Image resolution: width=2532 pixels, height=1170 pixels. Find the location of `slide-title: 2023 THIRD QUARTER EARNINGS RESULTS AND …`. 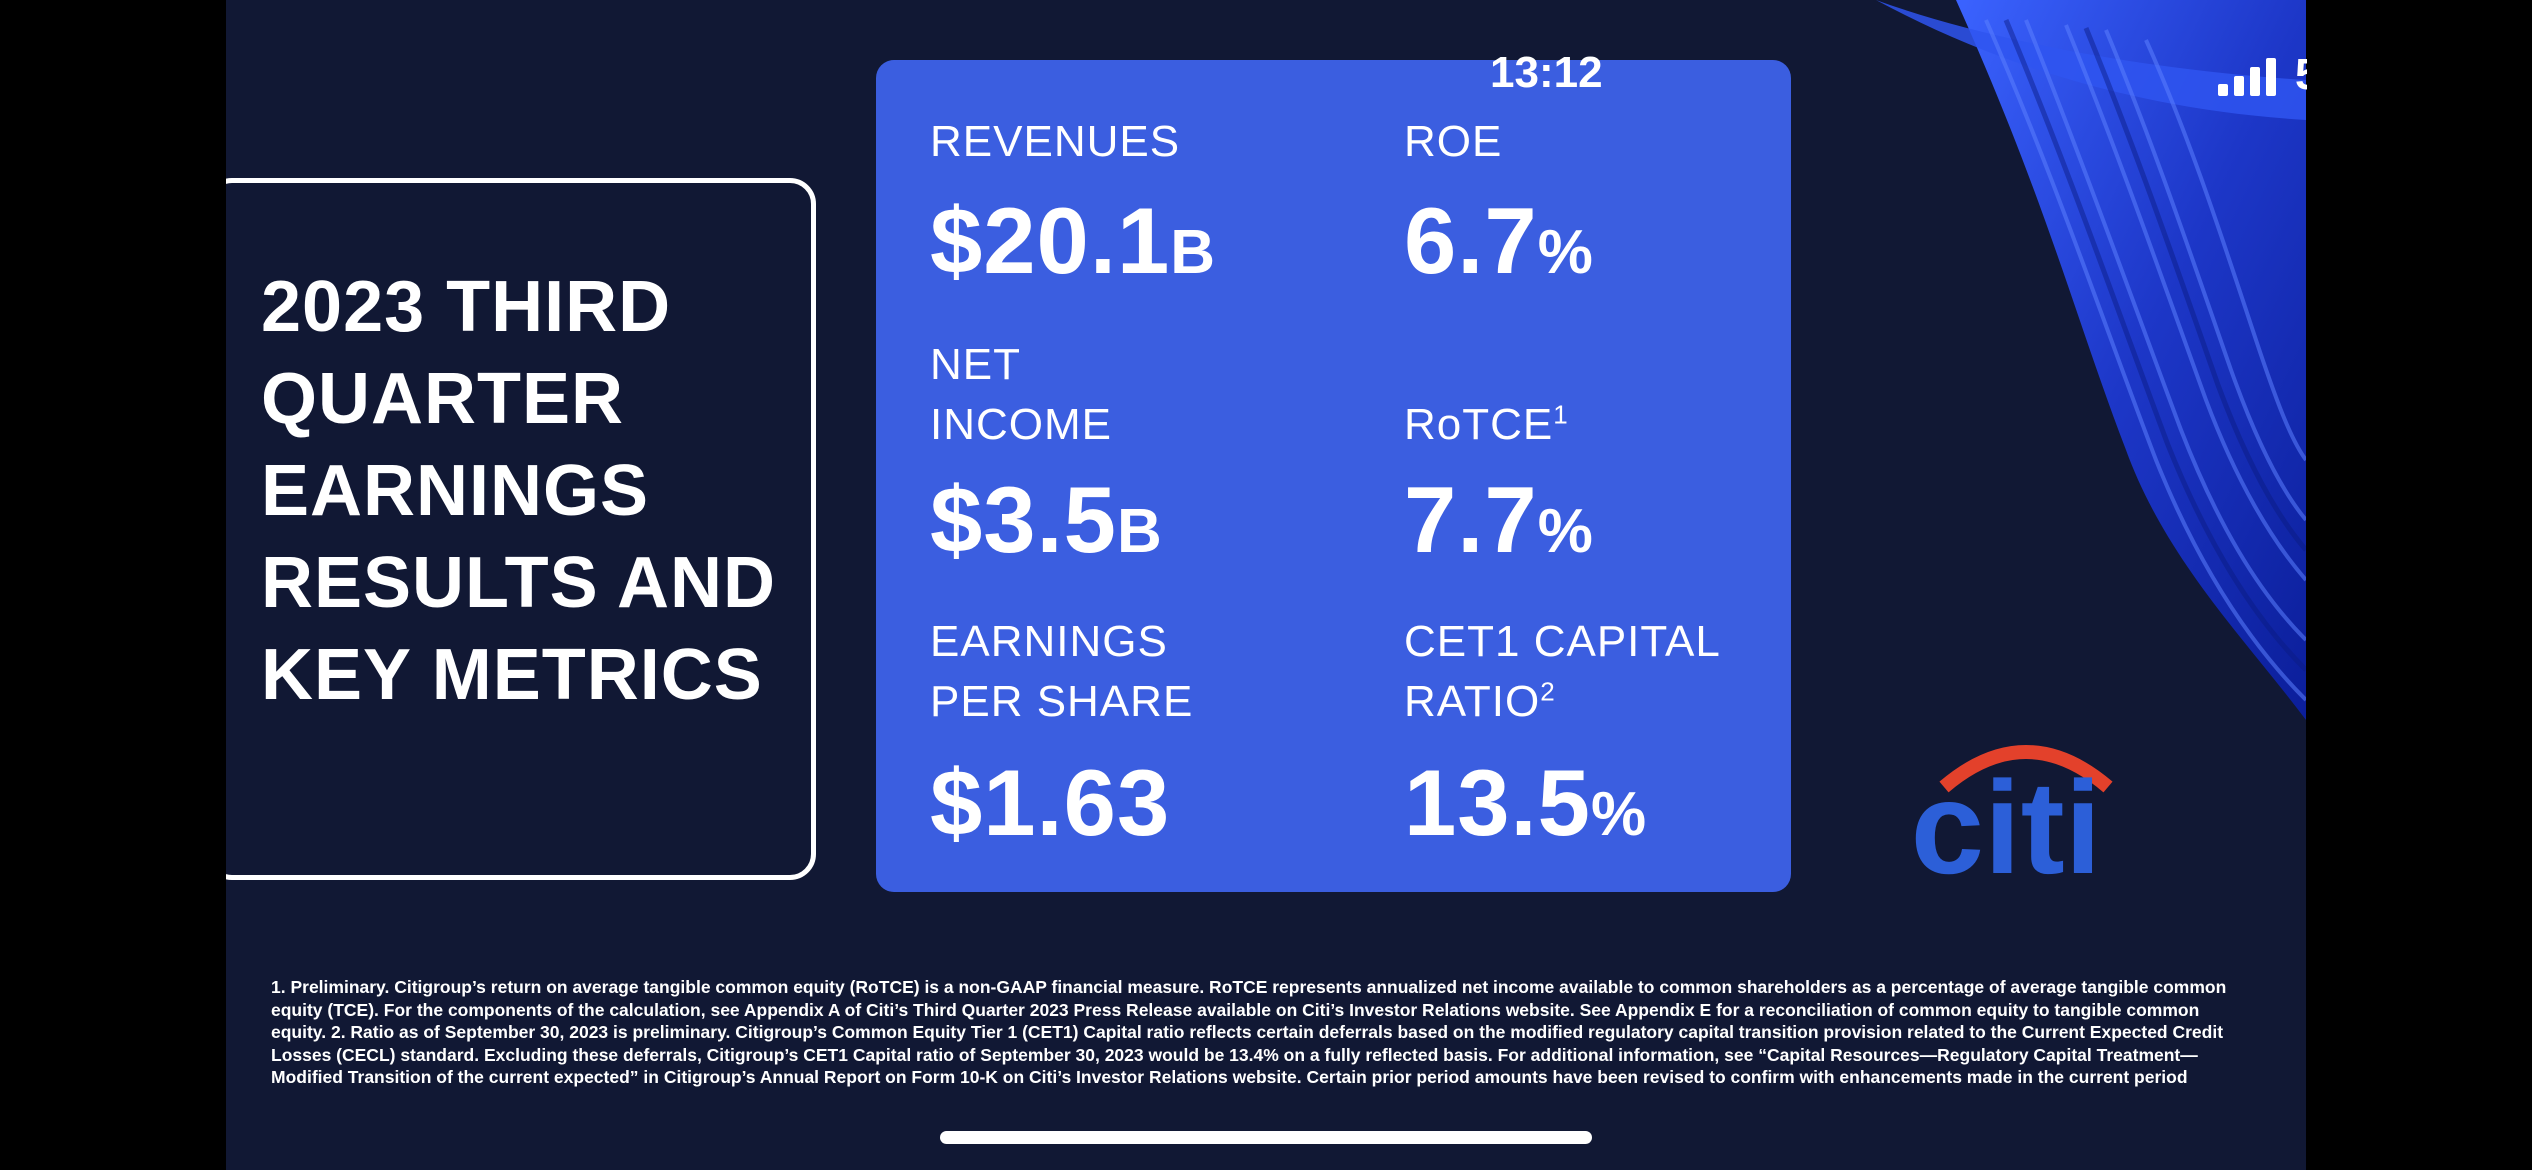

slide-title: 2023 THIRD QUARTER EARNINGS RESULTS AND … is located at coordinates (518, 491).